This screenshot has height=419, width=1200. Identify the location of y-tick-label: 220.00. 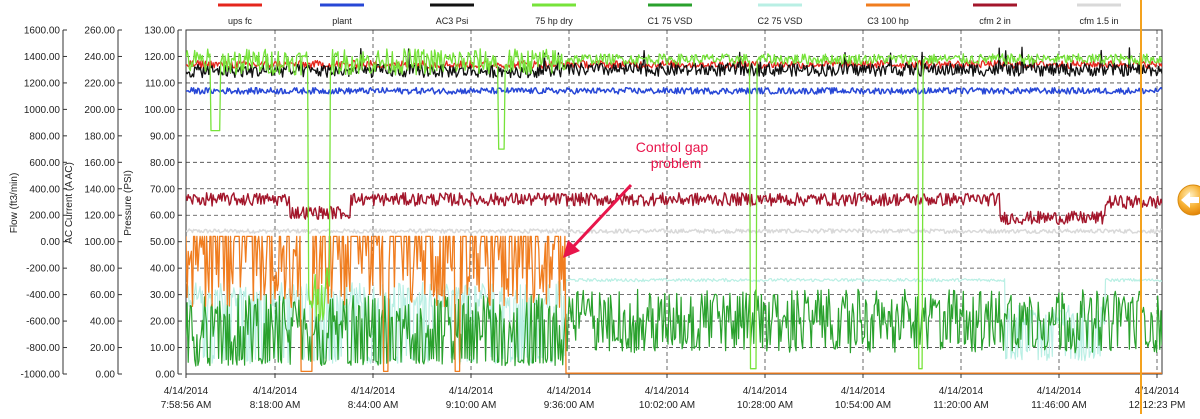
(99, 83).